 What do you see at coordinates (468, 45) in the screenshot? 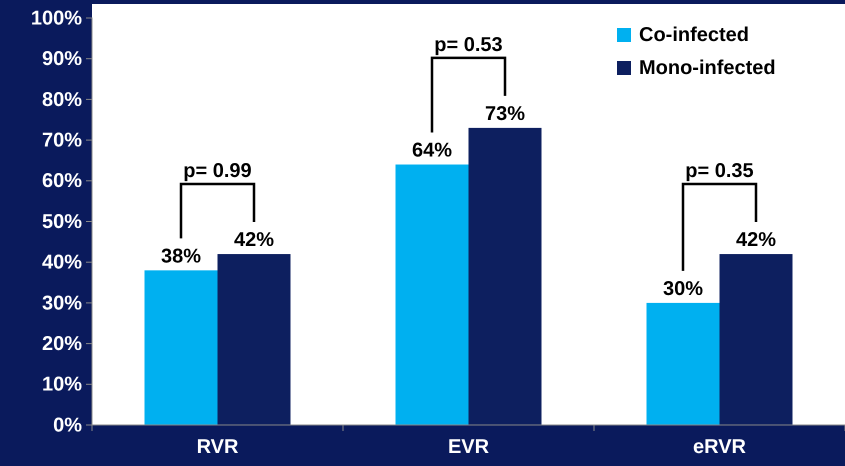
I see `annotation: p= 0.53` at bounding box center [468, 45].